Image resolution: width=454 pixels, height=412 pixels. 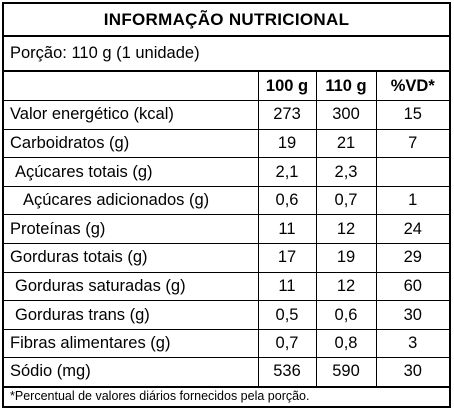 I want to click on nutrient-label: Açúcares adicionados (g), so click(x=131, y=200).